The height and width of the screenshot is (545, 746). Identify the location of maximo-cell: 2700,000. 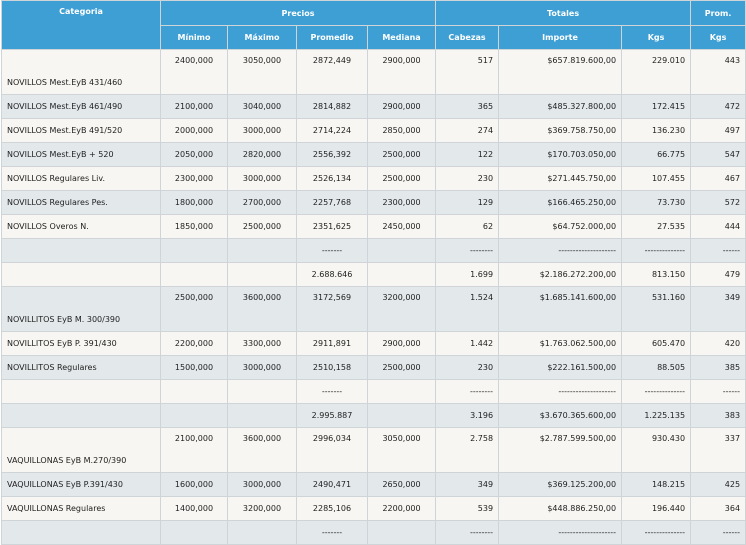
(262, 202).